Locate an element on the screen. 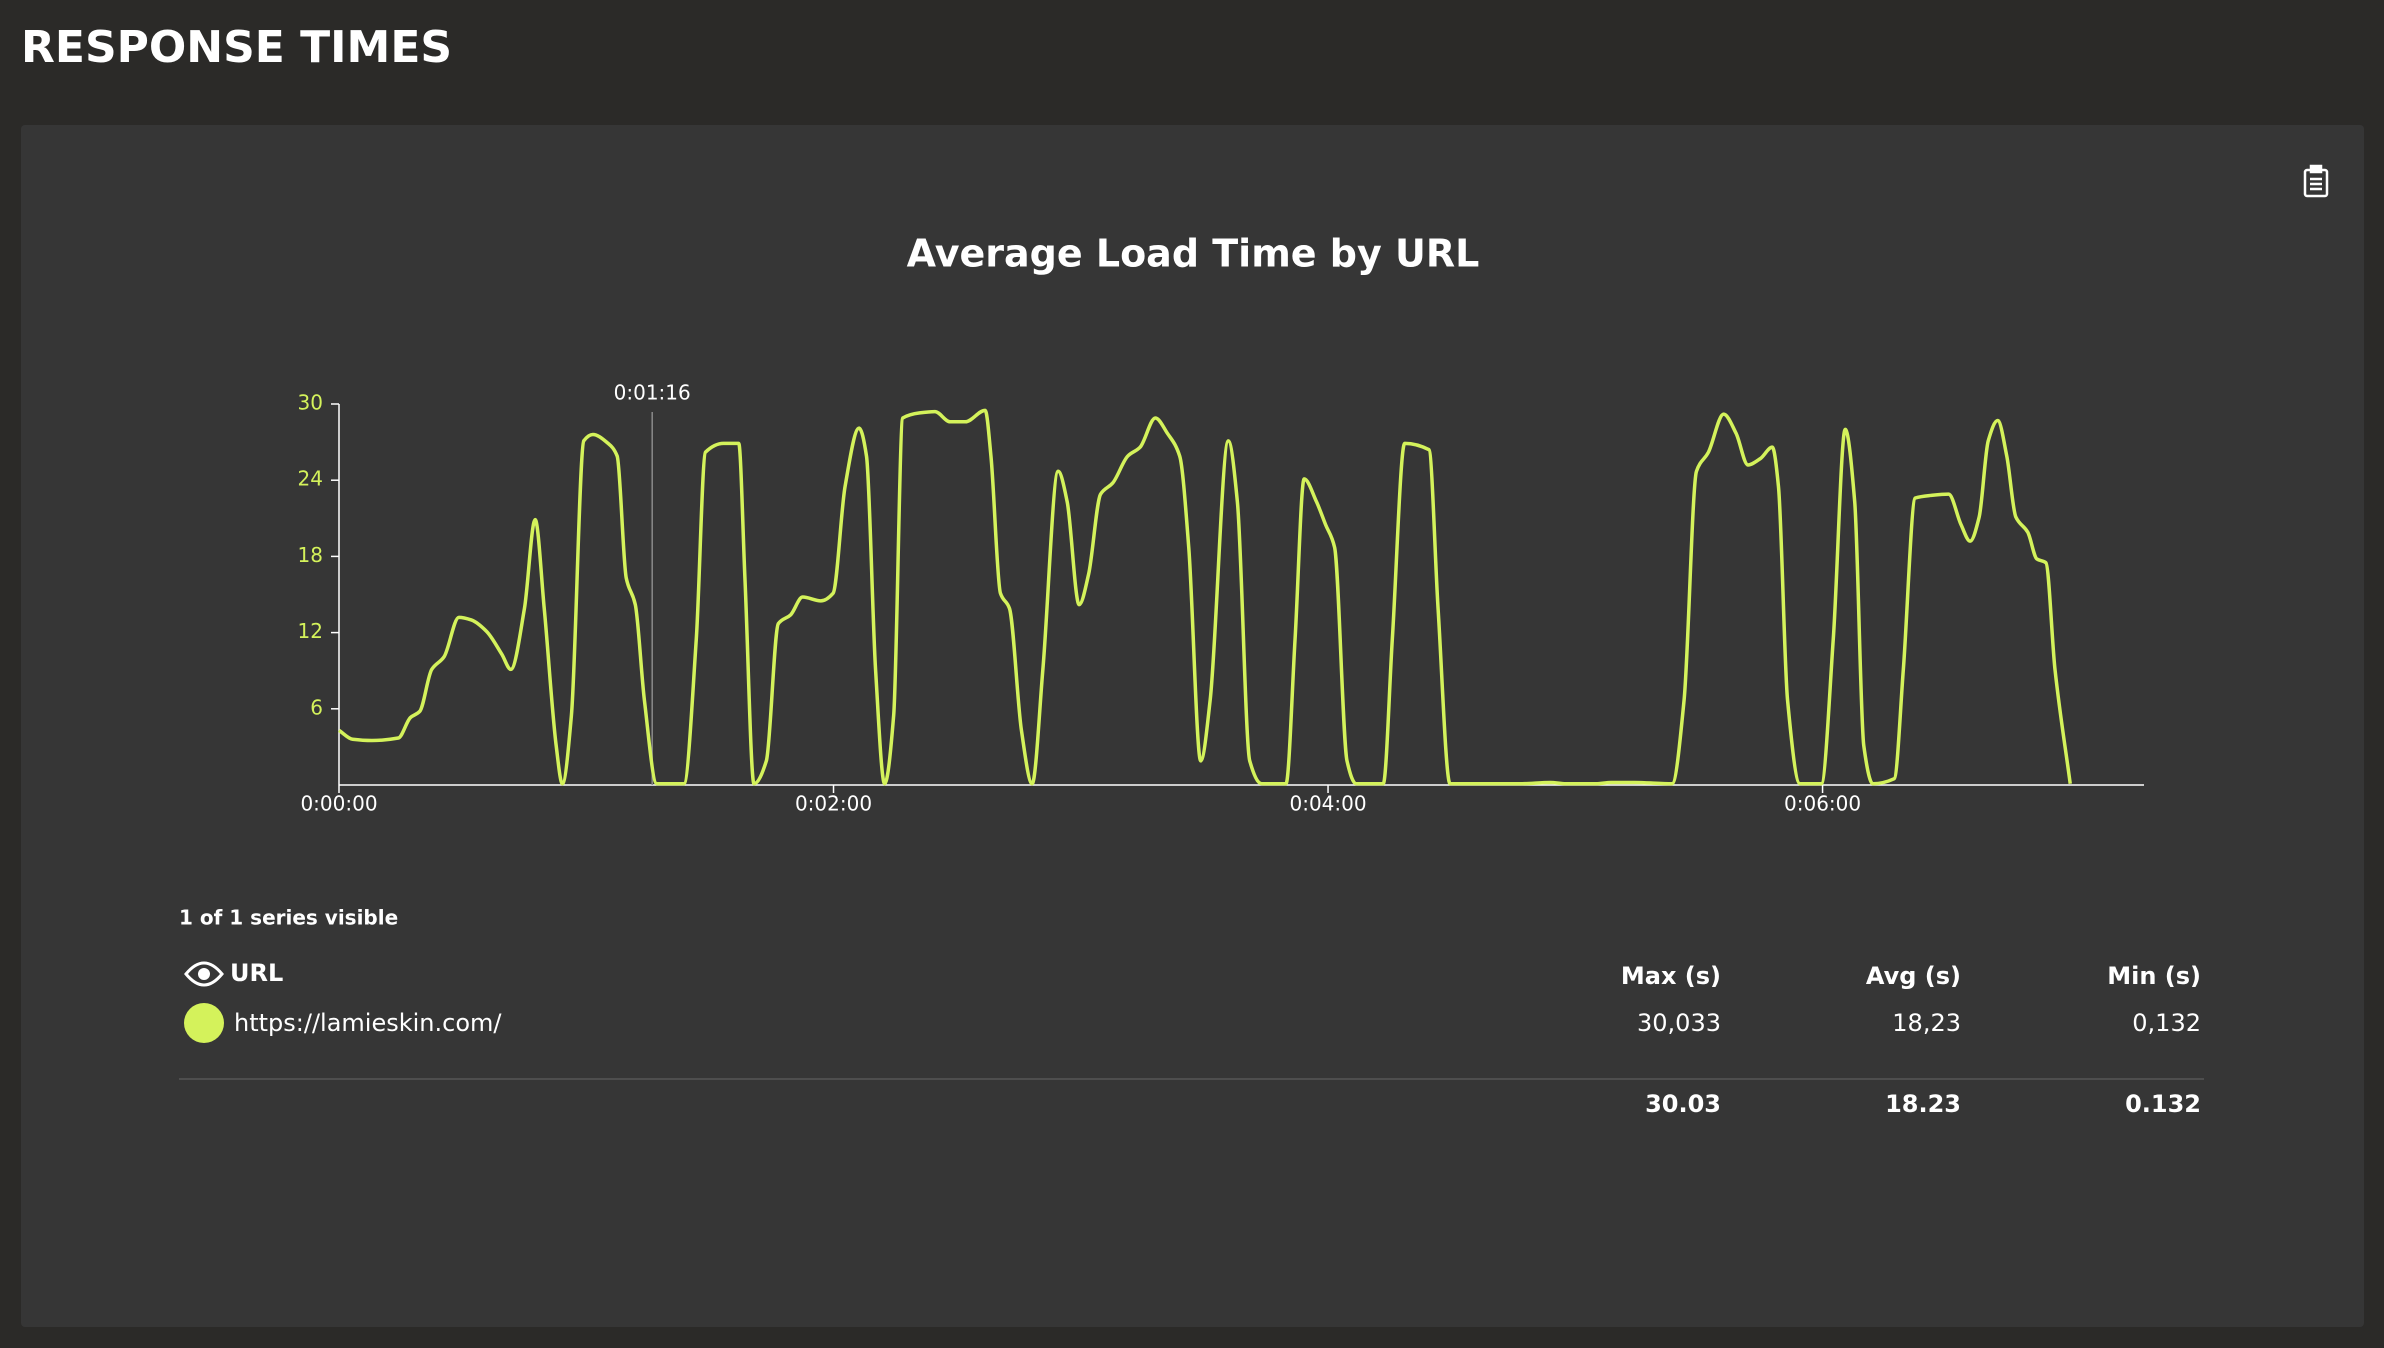  series-name: https://lamieskin.com/ is located at coordinates (368, 1023).